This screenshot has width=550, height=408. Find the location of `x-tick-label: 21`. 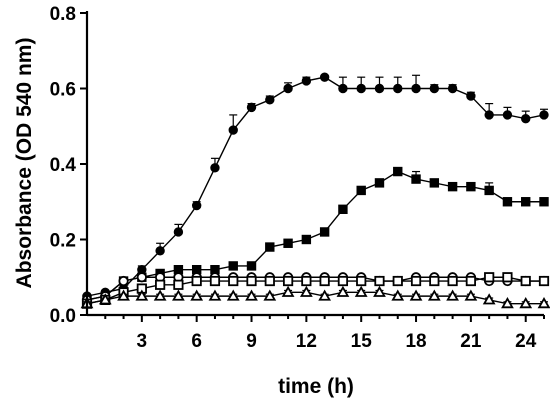

x-tick-label: 21 is located at coordinates (471, 341).